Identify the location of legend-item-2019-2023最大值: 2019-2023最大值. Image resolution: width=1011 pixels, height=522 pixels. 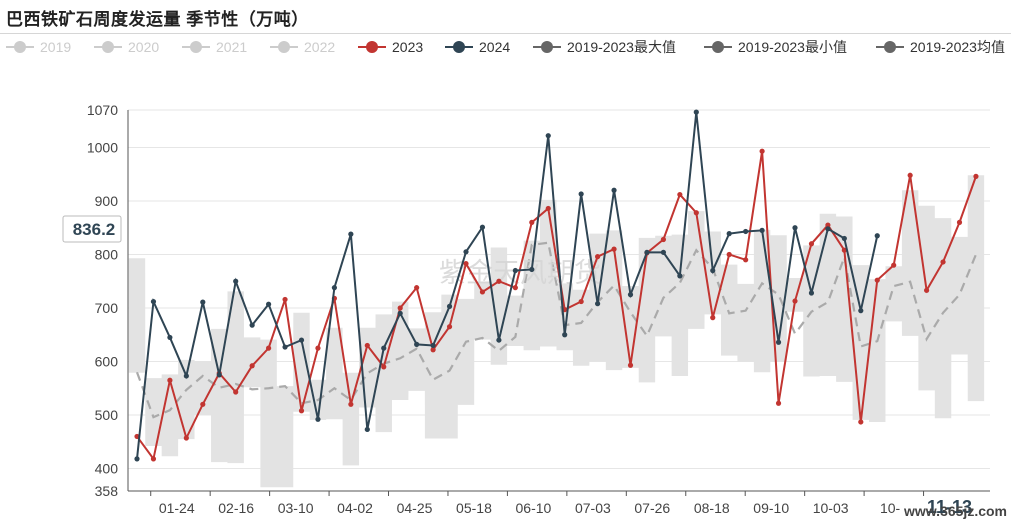
(604, 47).